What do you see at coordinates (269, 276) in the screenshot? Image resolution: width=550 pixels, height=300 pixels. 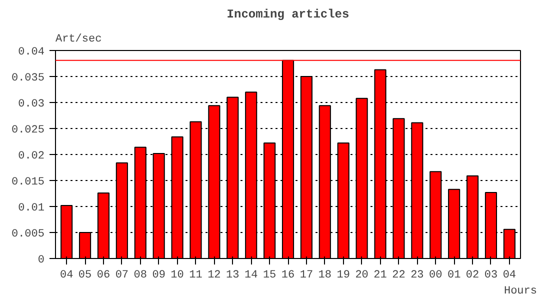 I see `x-tick-label: 15` at bounding box center [269, 276].